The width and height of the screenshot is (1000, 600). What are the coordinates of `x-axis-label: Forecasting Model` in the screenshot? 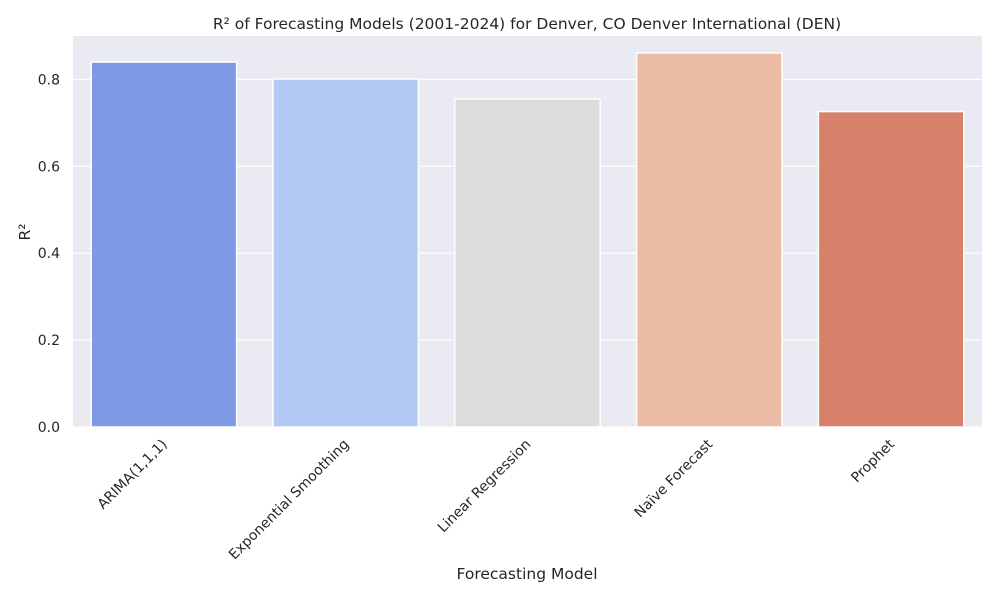 It's located at (526, 574).